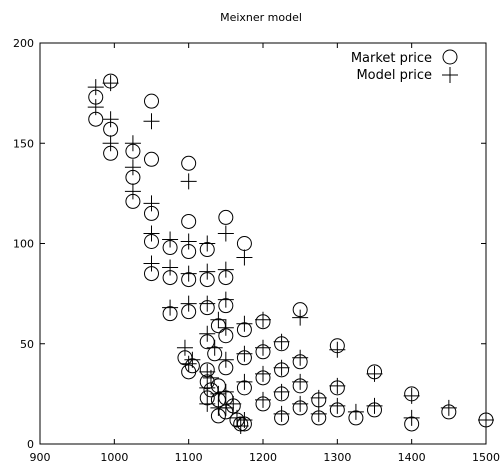 The height and width of the screenshot is (466, 502). Describe the element at coordinates (261, 17) in the screenshot. I see `chart-title: Meixner model` at that location.